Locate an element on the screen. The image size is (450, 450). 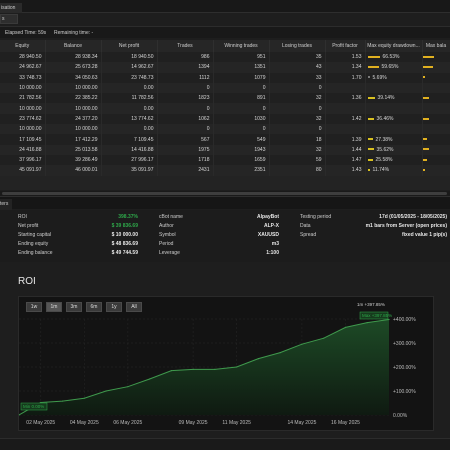
col-header-trades: Trades is located at coordinates (185, 46).